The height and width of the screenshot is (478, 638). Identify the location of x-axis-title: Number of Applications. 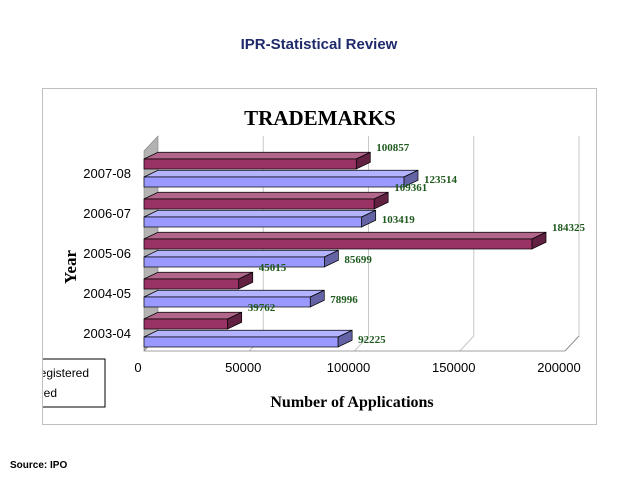
(351, 402).